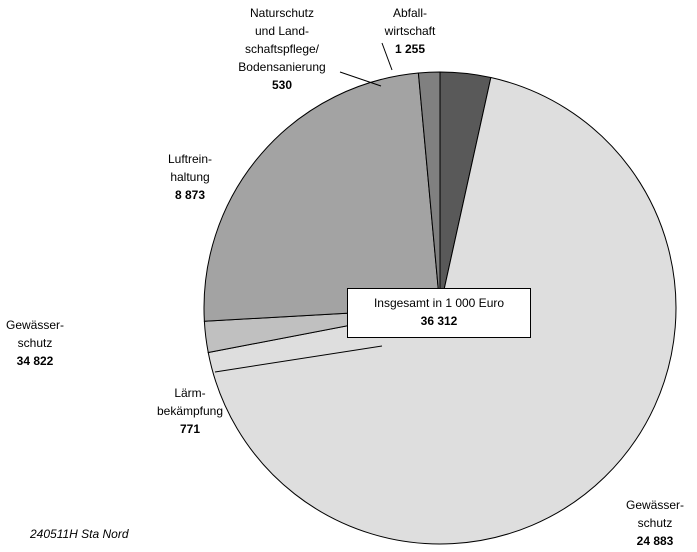 This screenshot has width=697, height=552. Describe the element at coordinates (409, 13) in the screenshot. I see `label-abfall-line-1: Abfall-` at that location.